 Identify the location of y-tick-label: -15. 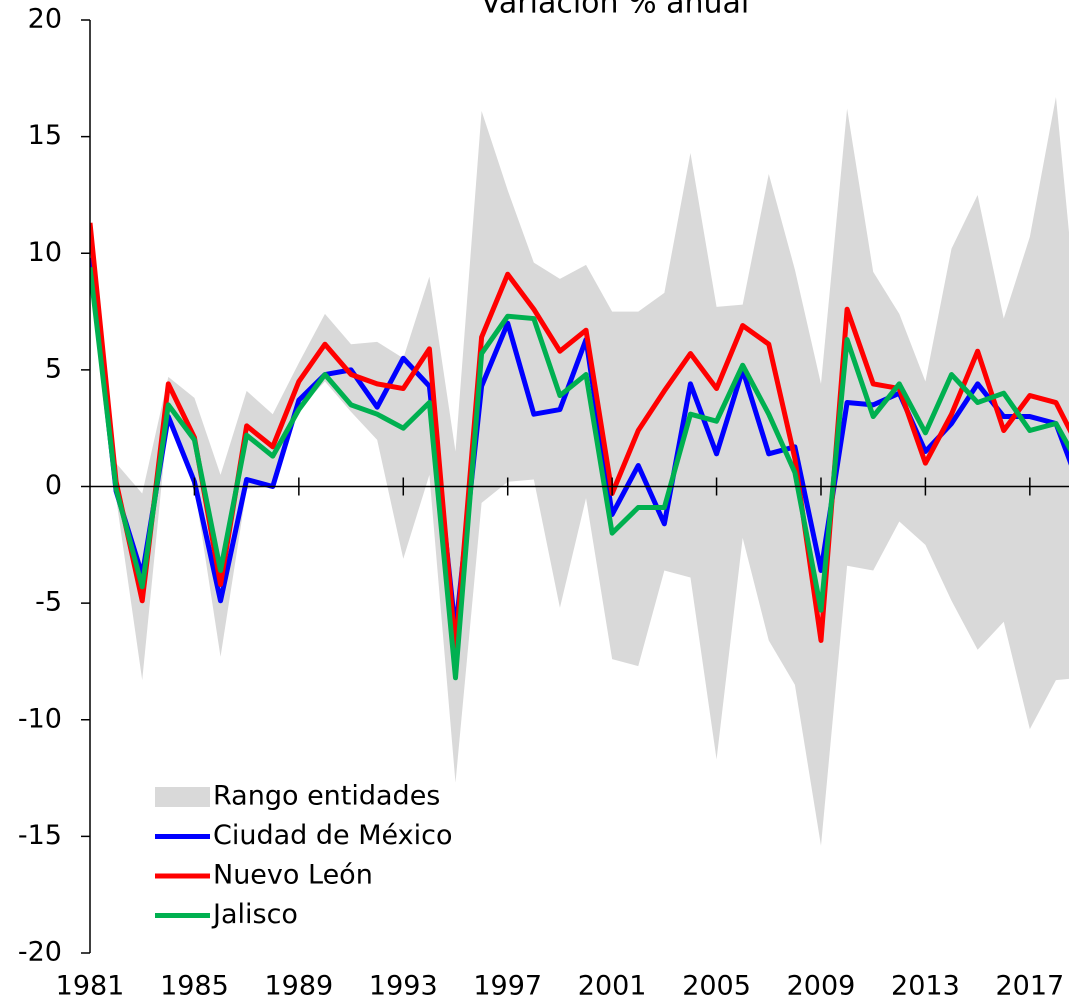
(40, 835).